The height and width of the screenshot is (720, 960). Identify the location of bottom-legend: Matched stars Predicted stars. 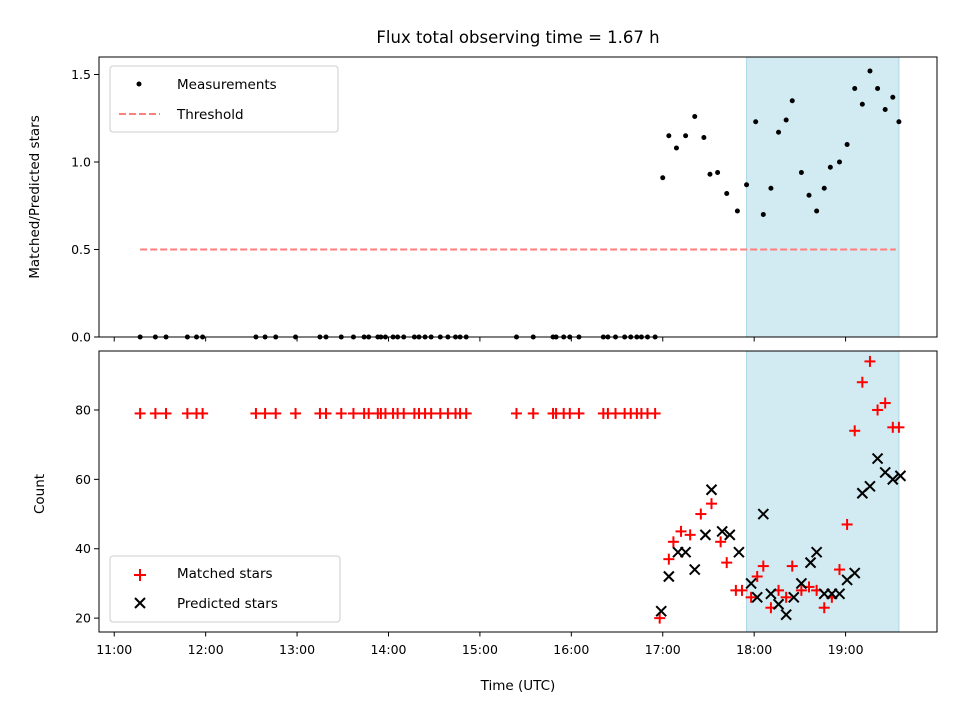
(225, 589).